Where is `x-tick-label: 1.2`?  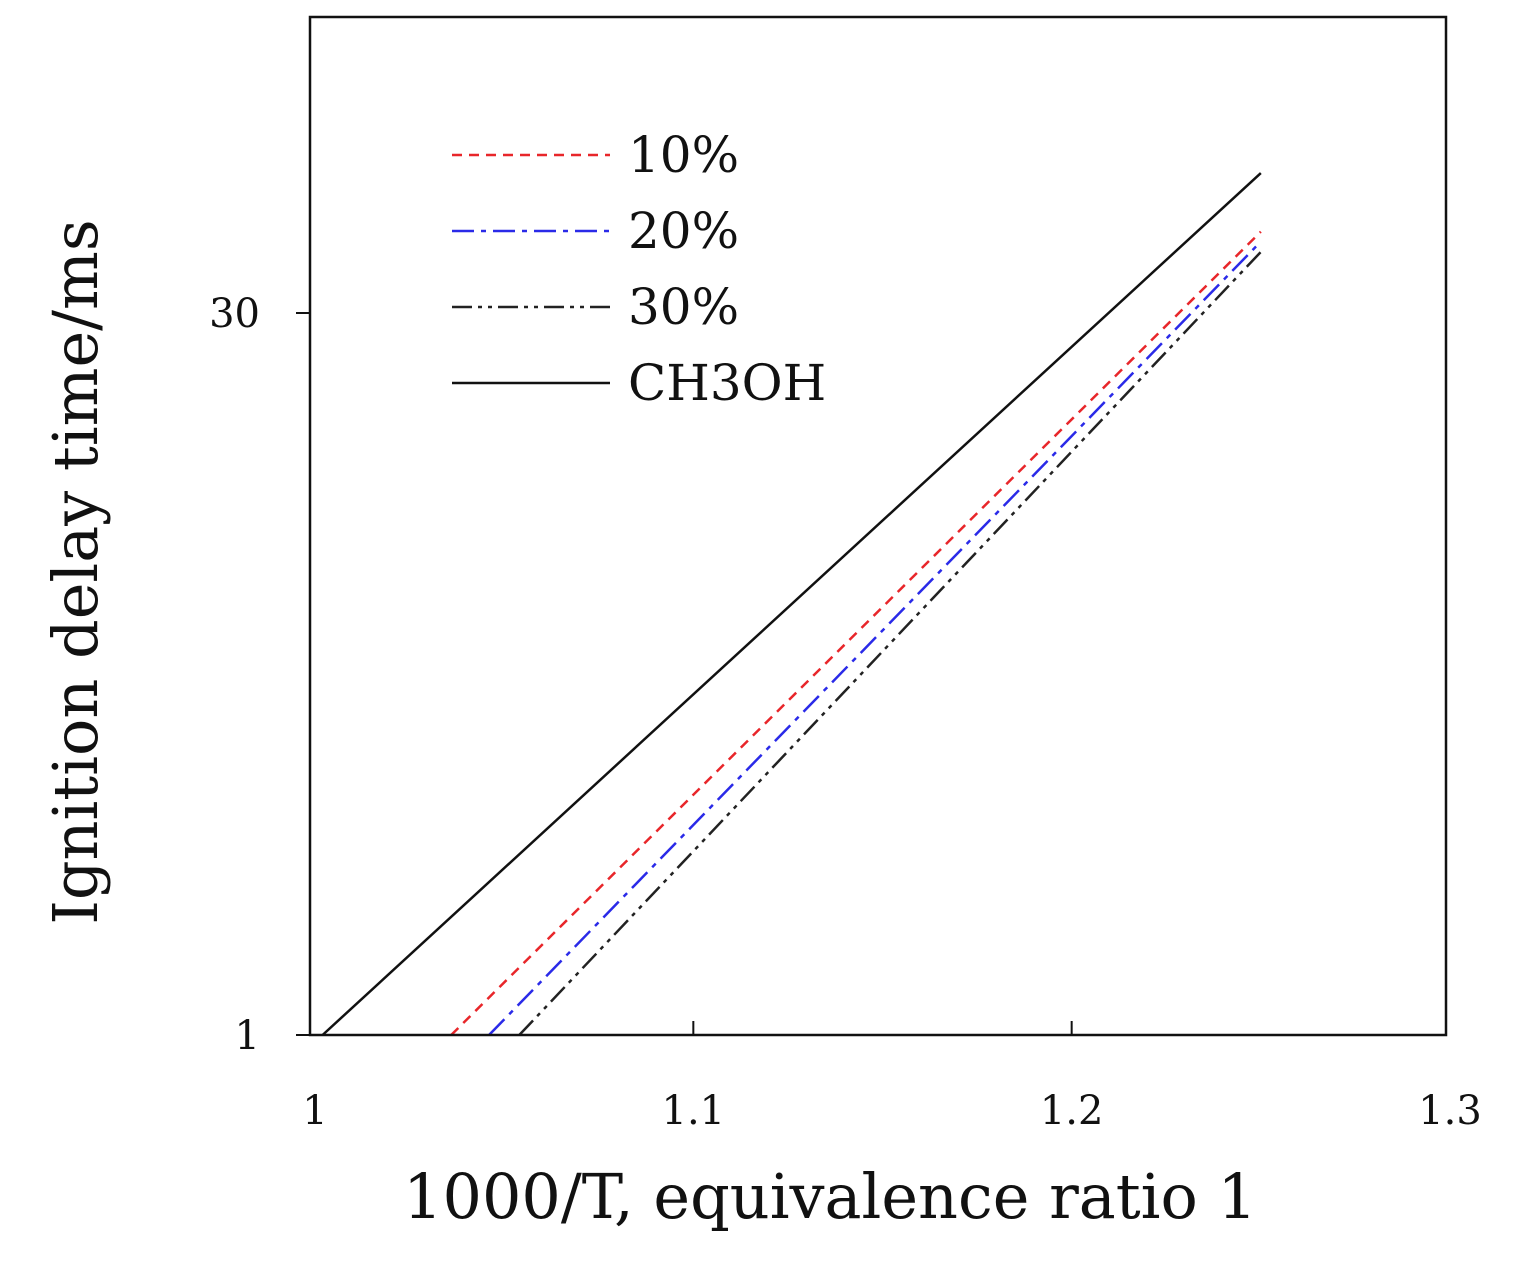
x-tick-label: 1.2 is located at coordinates (1072, 1111).